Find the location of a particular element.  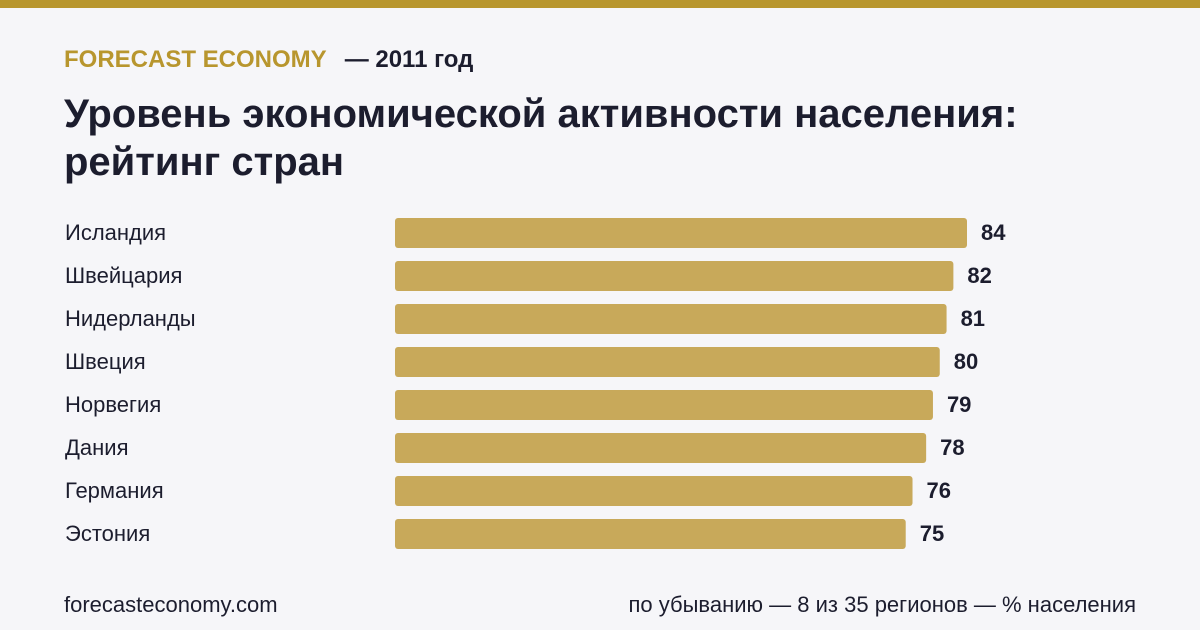

value-label: 84 is located at coordinates (993, 232).